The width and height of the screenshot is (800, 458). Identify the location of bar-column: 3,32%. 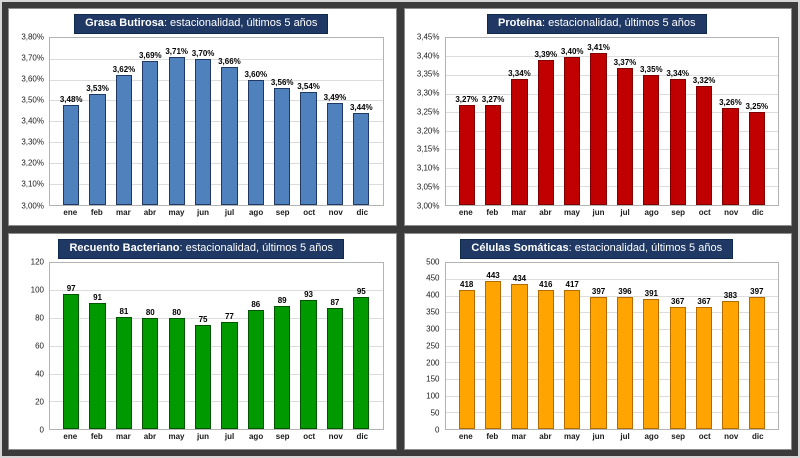
(704, 121).